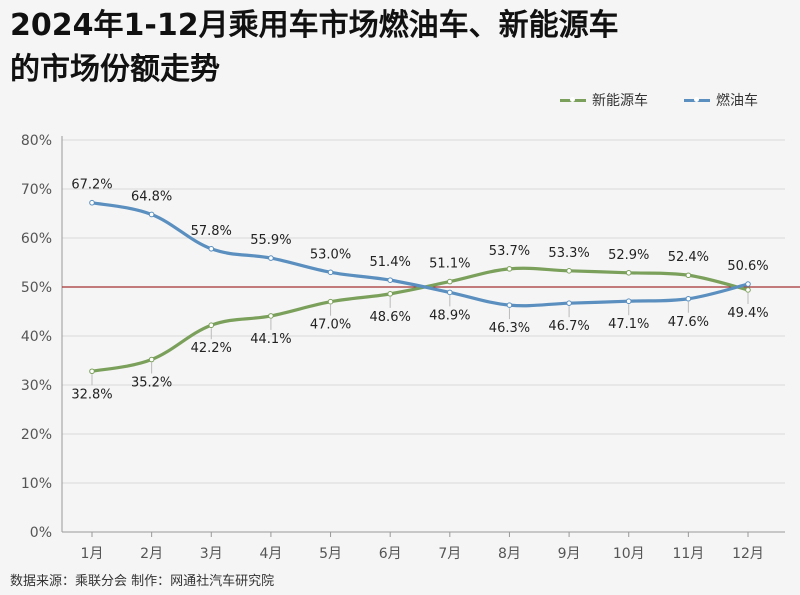  What do you see at coordinates (400, 48) in the screenshot?
I see `chart-title: 2024年1-12月乘用车市场燃油车、新能源车 的市场份额走势` at bounding box center [400, 48].